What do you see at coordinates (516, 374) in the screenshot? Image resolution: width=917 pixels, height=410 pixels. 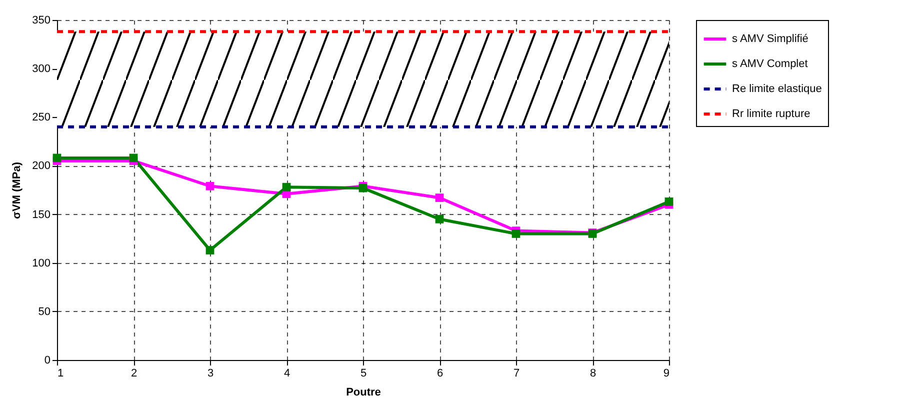 I see `x-tick-label: 7` at bounding box center [516, 374].